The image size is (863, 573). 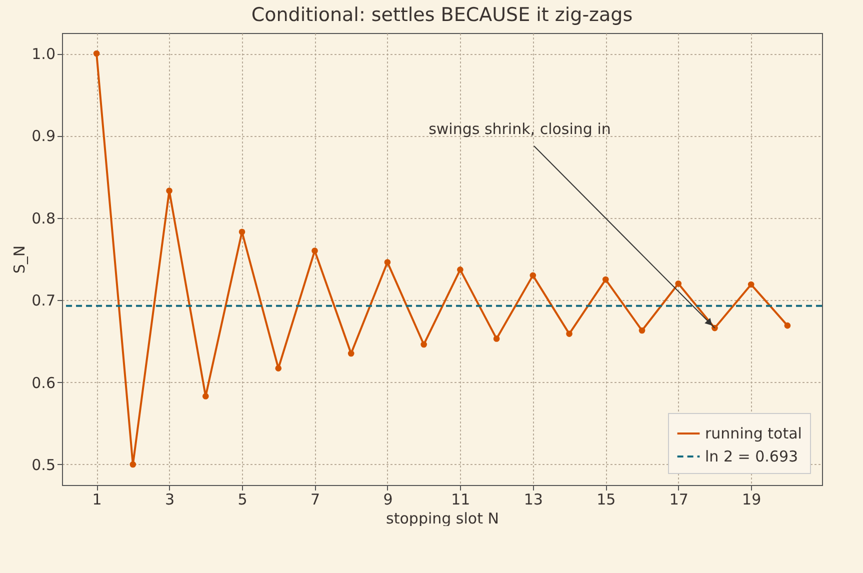 I want to click on legend-label: ln 2 = 0.693, so click(x=751, y=457).